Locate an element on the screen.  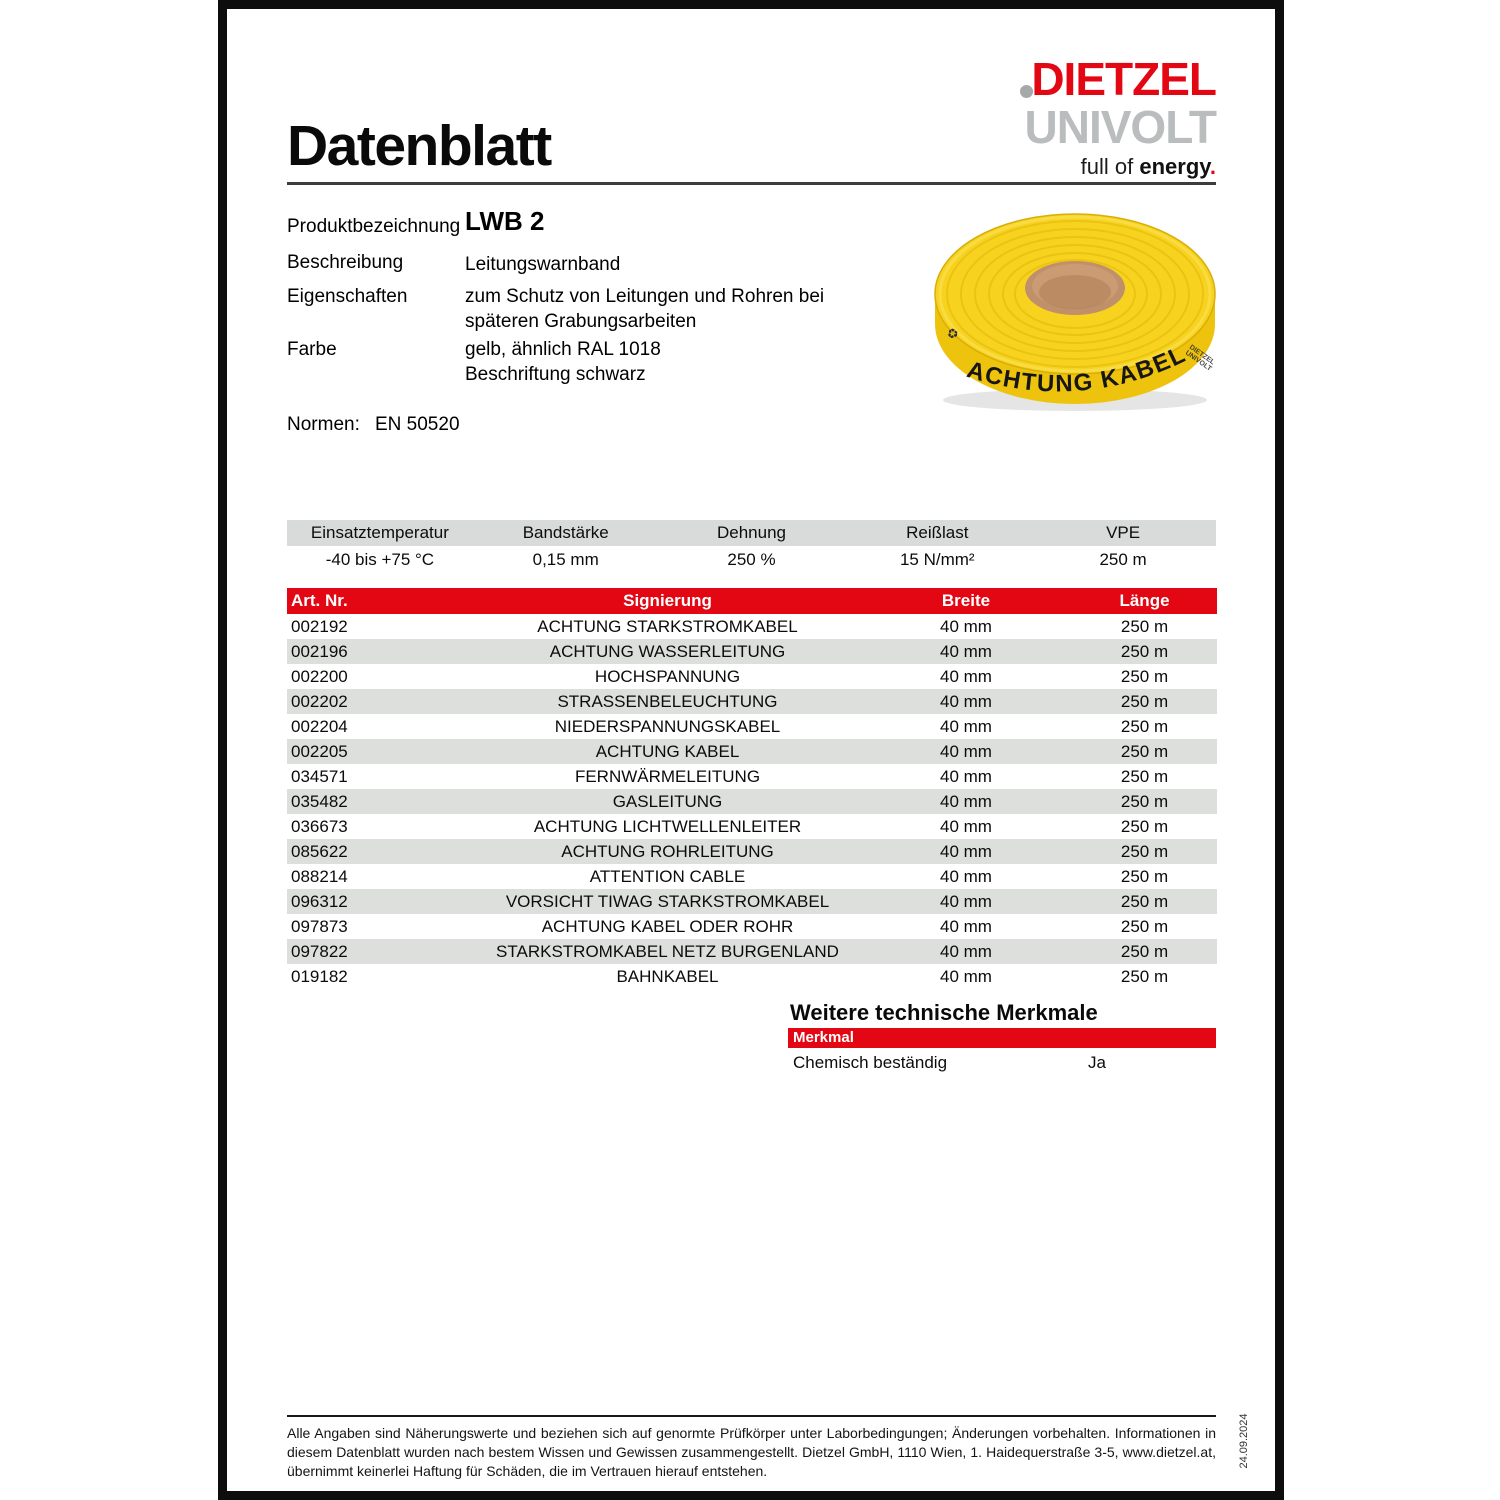
product-photo-tape-roll: ACHTUNG KABEL ♻ DIETZEL UNIVOLT is located at coordinates (1075, 312).